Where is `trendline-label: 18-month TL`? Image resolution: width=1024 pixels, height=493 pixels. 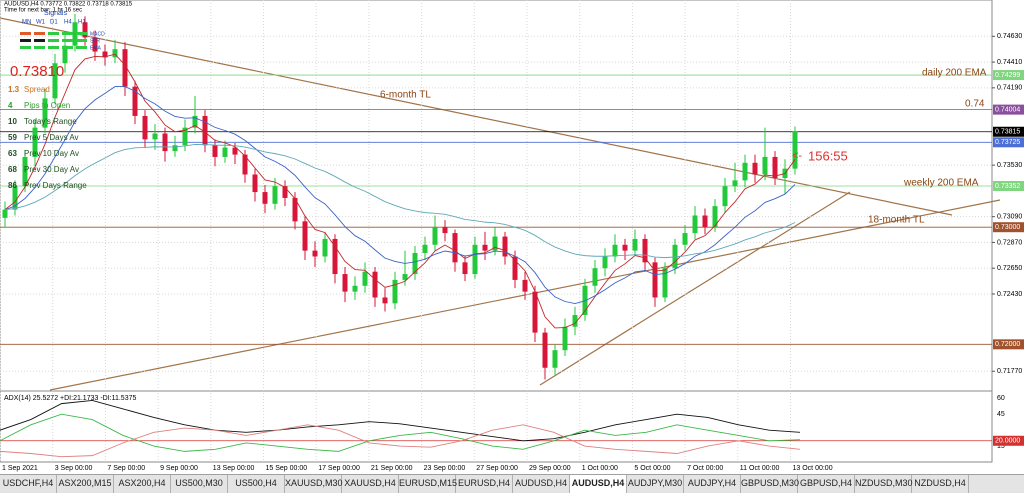
trendline-label: 18-month TL is located at coordinates (896, 220).